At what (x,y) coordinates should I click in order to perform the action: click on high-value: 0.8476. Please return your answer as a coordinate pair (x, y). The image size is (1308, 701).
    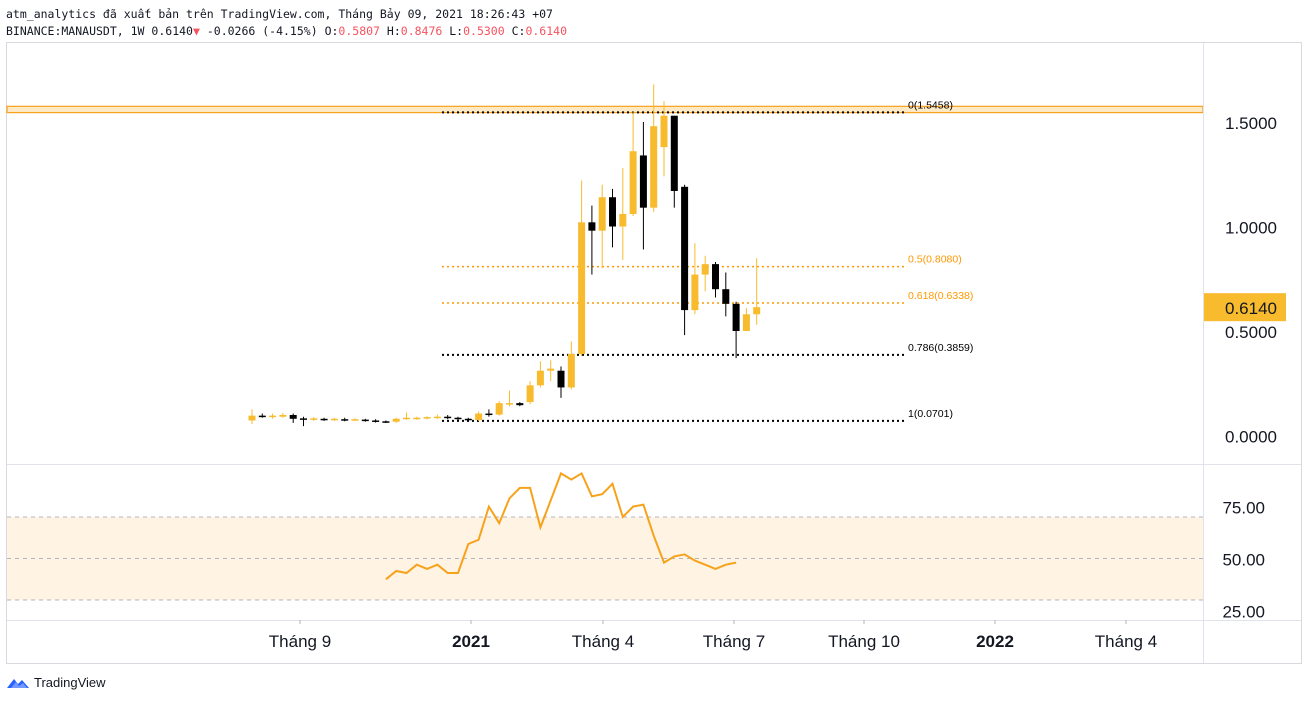
    Looking at the image, I should click on (421, 31).